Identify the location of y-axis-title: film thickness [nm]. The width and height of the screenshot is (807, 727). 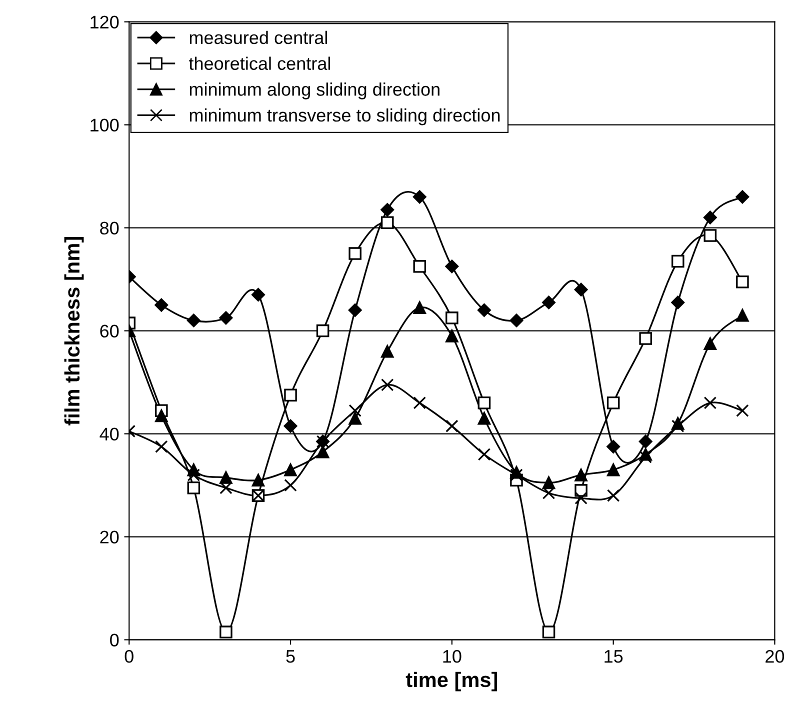
(74, 331).